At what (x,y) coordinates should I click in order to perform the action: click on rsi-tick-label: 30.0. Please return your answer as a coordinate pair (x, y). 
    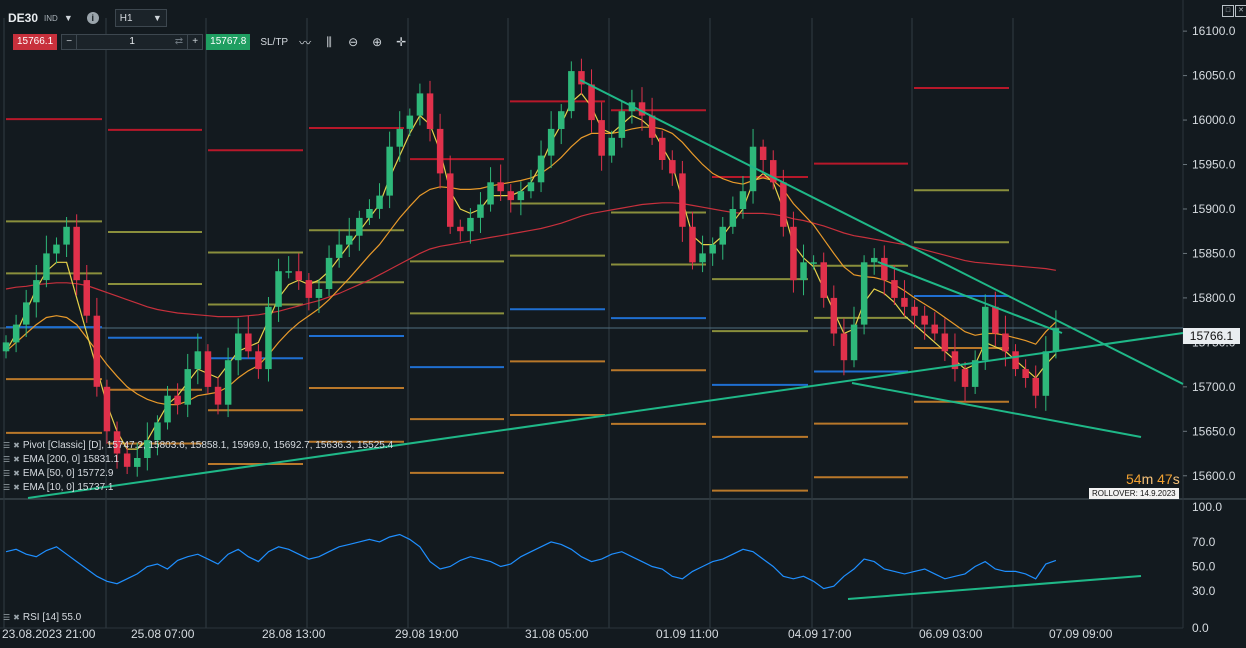
    Looking at the image, I should click on (1204, 591).